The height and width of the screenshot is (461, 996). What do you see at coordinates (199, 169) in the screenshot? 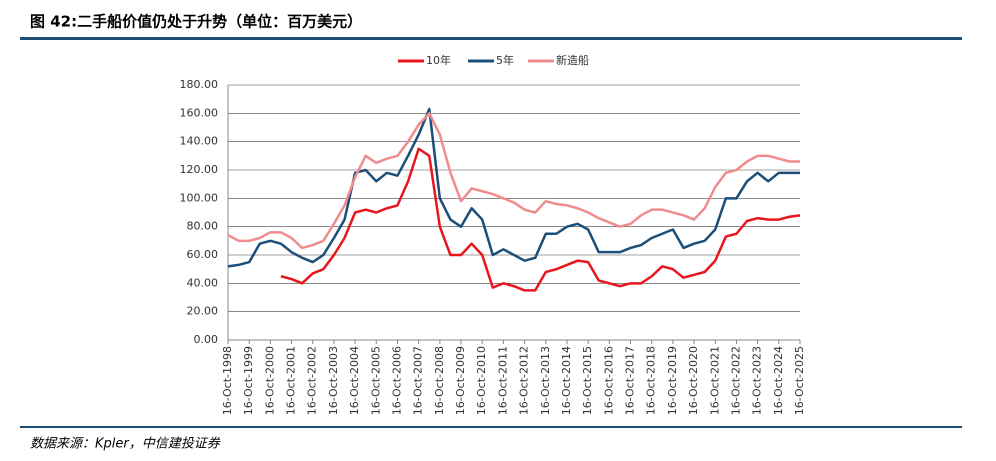
I see `y-tick-label: 120.00` at bounding box center [199, 169].